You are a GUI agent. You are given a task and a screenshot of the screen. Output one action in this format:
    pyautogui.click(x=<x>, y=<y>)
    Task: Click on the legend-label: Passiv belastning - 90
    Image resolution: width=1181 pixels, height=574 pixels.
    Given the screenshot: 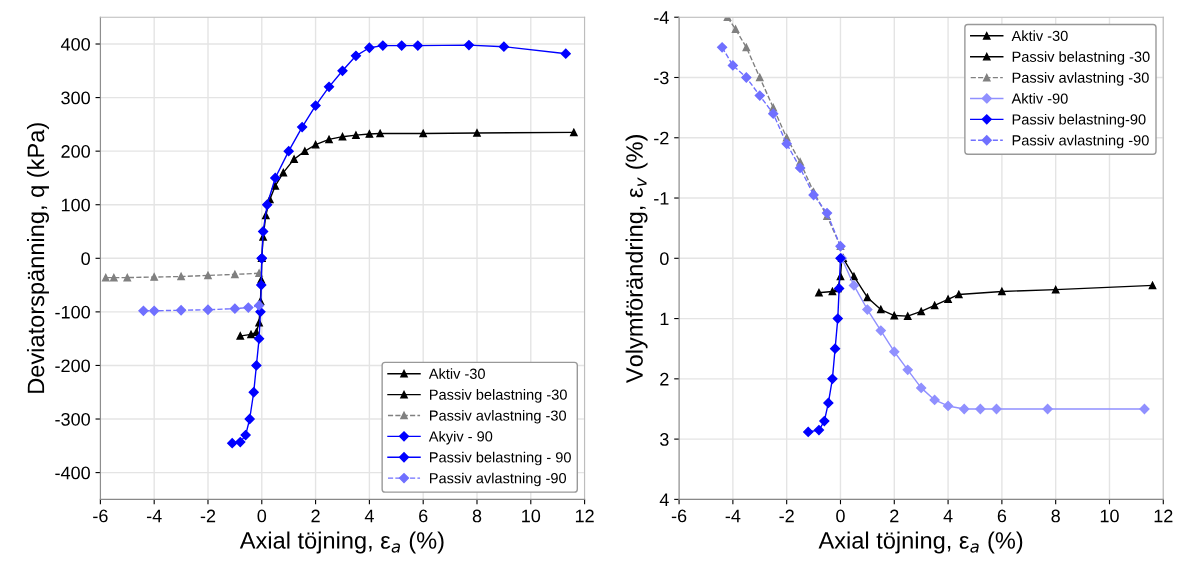 What is the action you would take?
    pyautogui.click(x=500, y=458)
    